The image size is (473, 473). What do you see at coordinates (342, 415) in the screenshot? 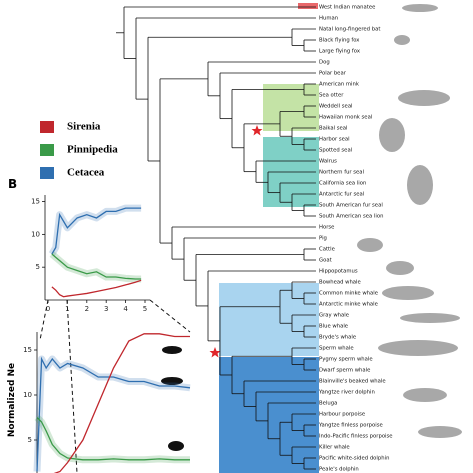
I see `leaf-label: Harbour porpoise` at bounding box center [342, 415].